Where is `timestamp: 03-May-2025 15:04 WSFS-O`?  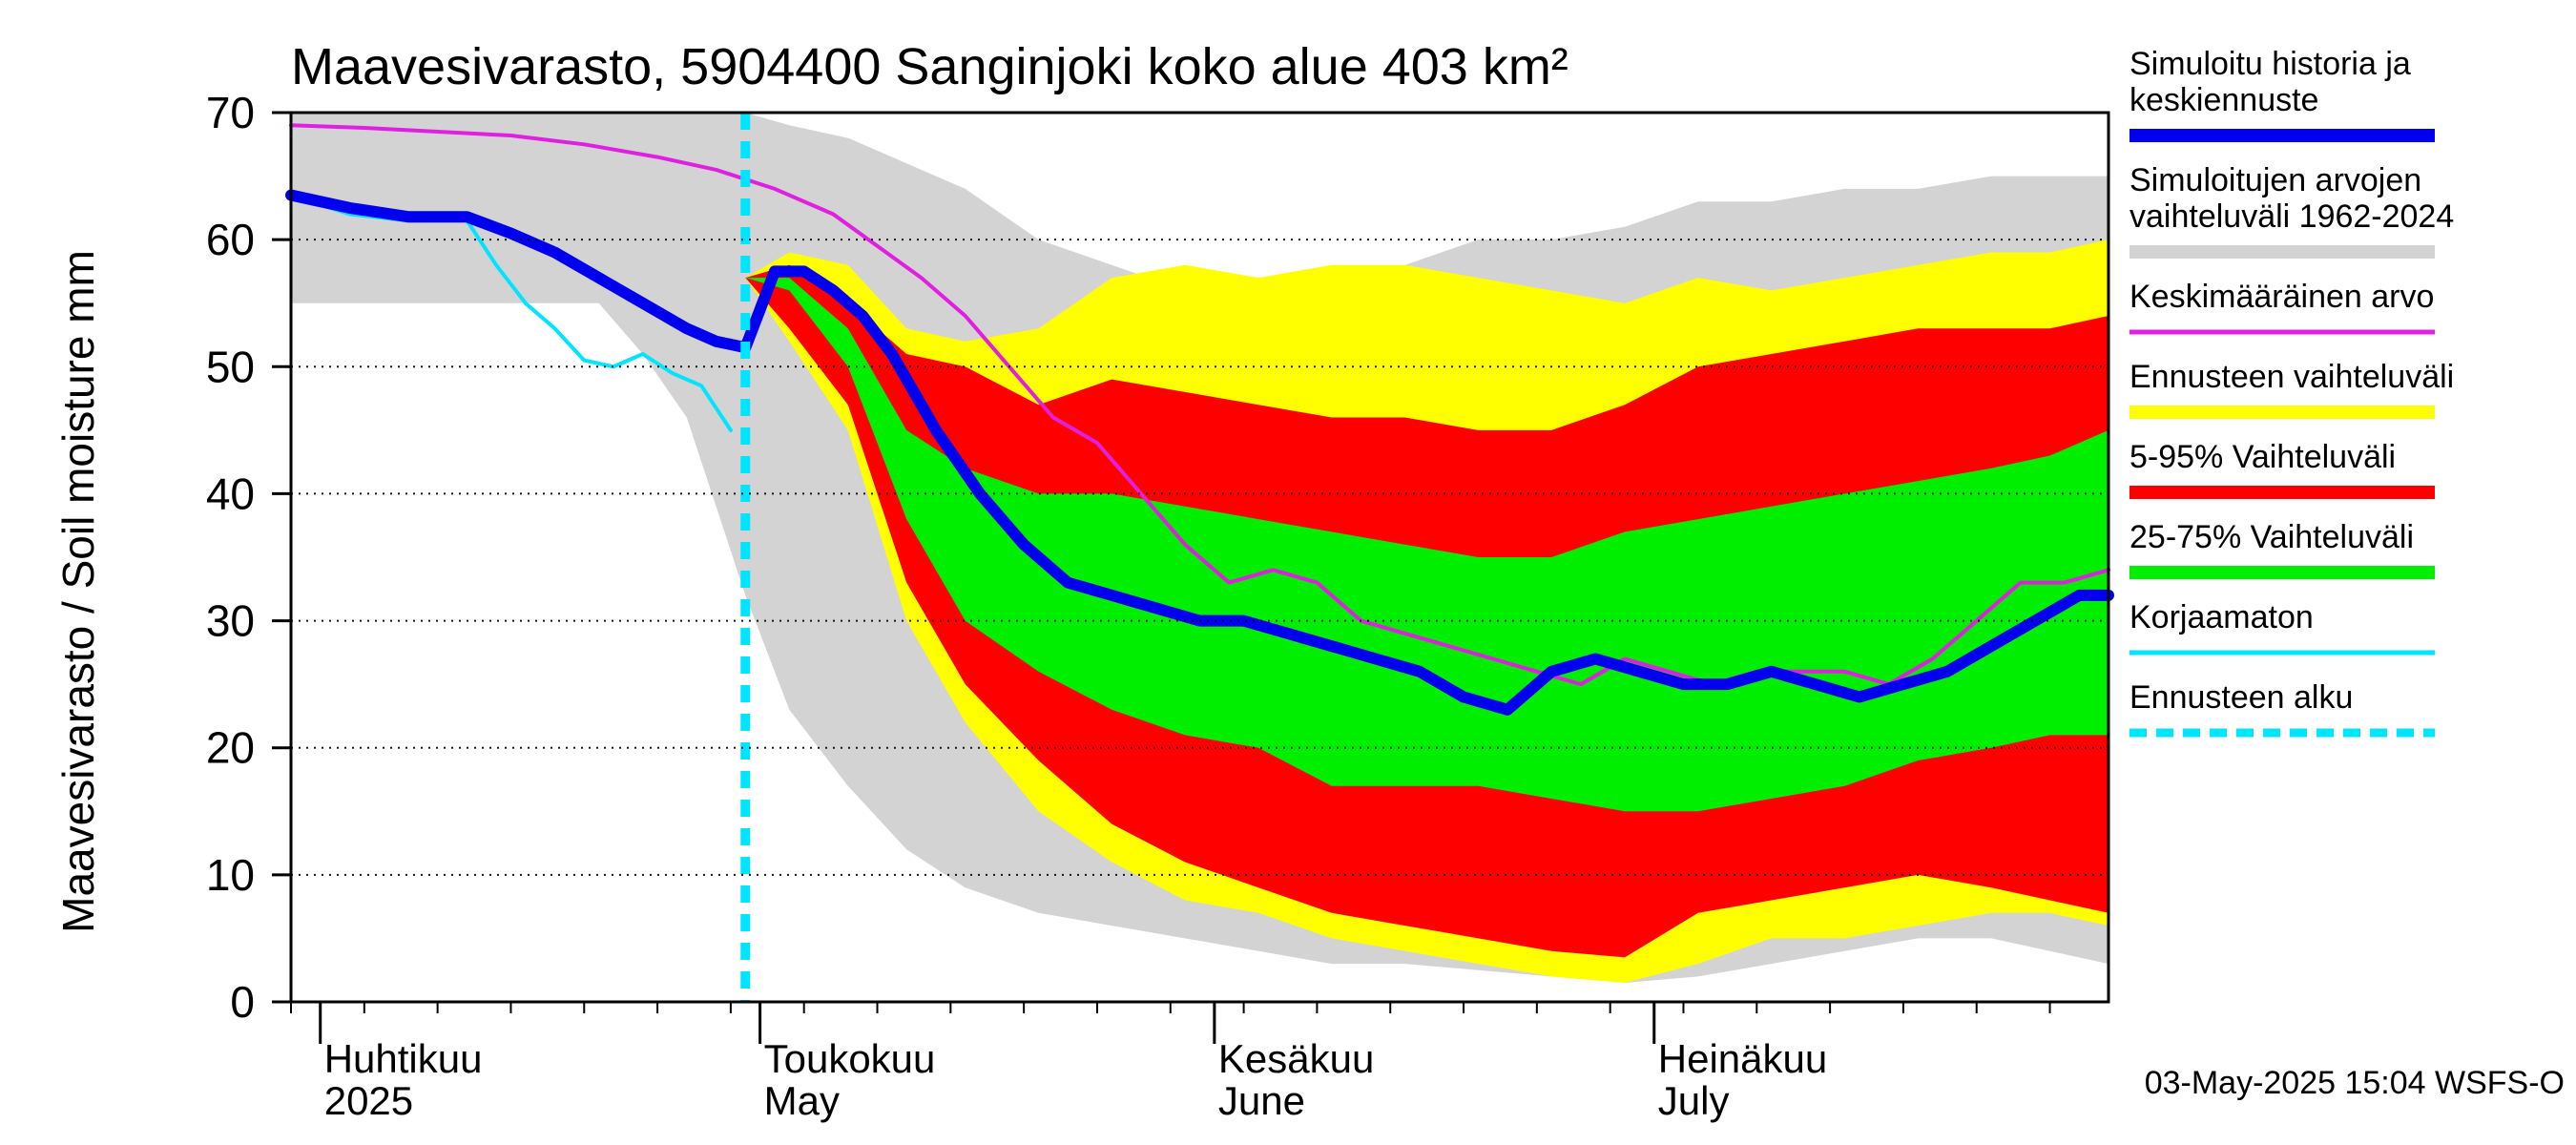
timestamp: 03-May-2025 15:04 WSFS-O is located at coordinates (2355, 1083).